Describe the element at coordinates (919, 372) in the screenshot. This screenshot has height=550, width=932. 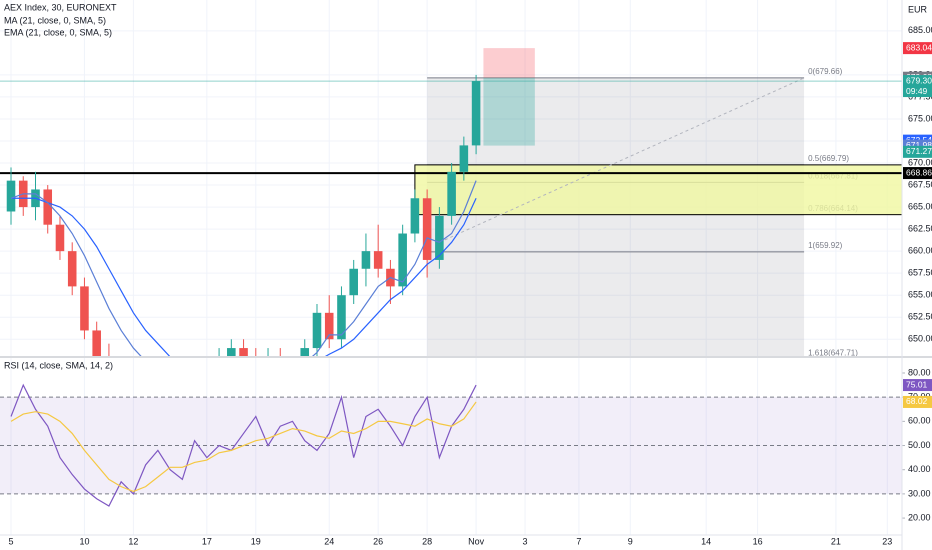
I see `y-tick-label: 80.00` at that location.